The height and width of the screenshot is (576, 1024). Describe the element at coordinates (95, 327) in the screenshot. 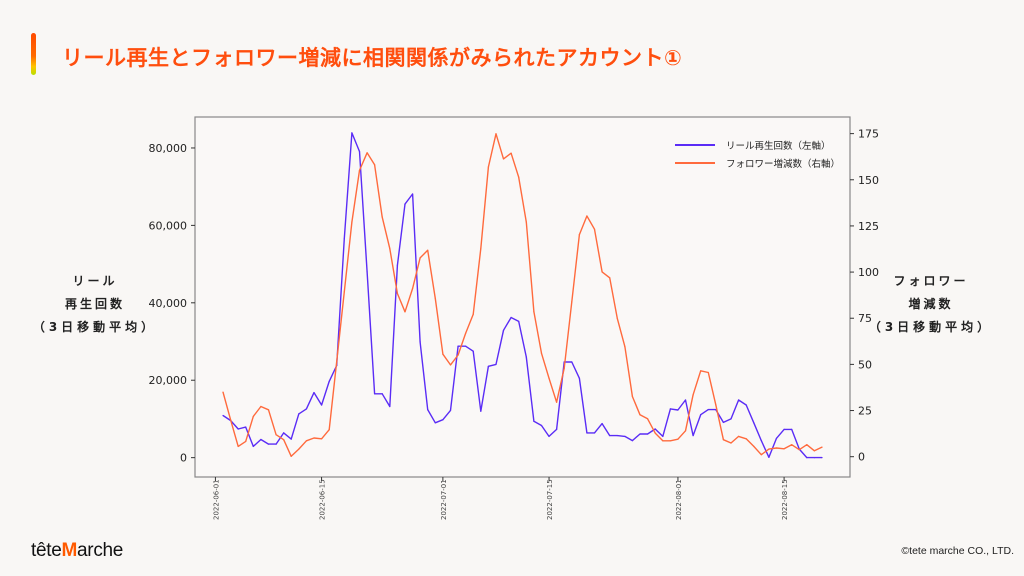

I see `left-axis-label-line: （3日移動平均）` at that location.